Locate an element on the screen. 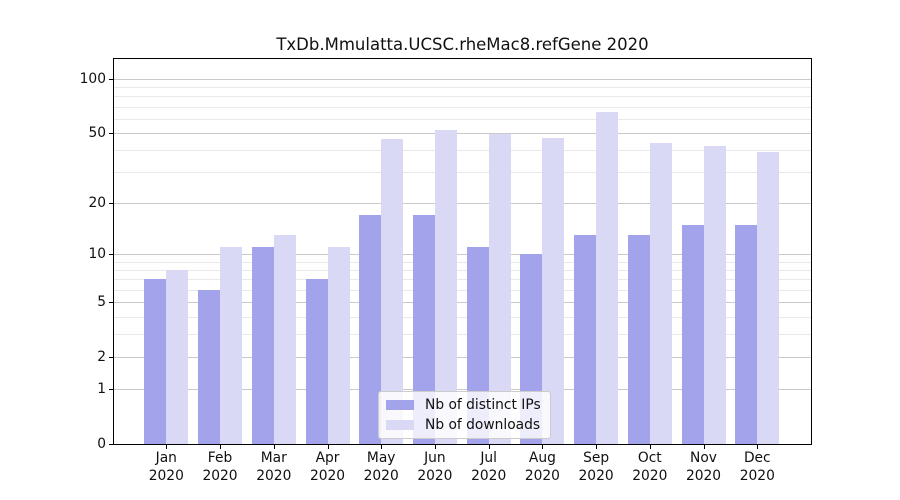 This screenshot has width=900, height=500. x-tick-label-feb: Feb 2020 is located at coordinates (220, 467).